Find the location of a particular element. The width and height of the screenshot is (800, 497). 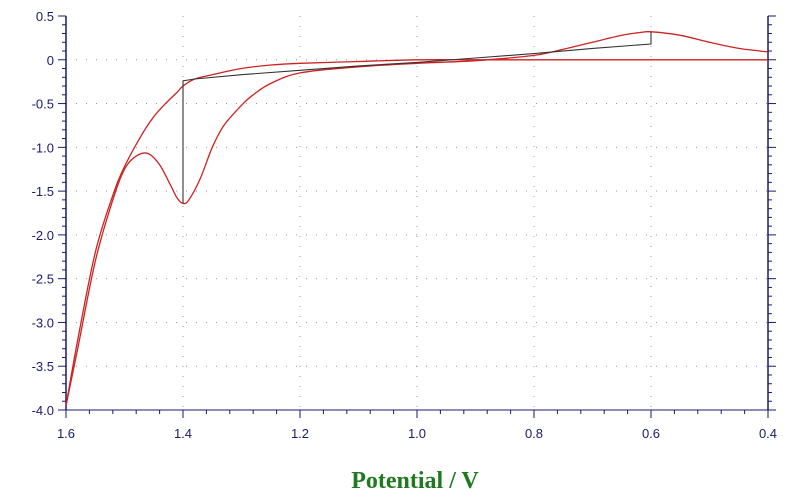

y-tick-label: 0.5 is located at coordinates (45, 16).